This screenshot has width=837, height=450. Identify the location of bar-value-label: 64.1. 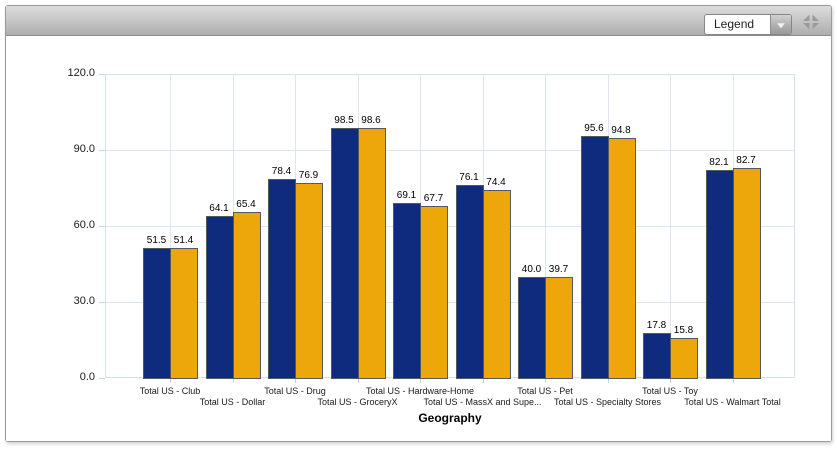
(219, 208).